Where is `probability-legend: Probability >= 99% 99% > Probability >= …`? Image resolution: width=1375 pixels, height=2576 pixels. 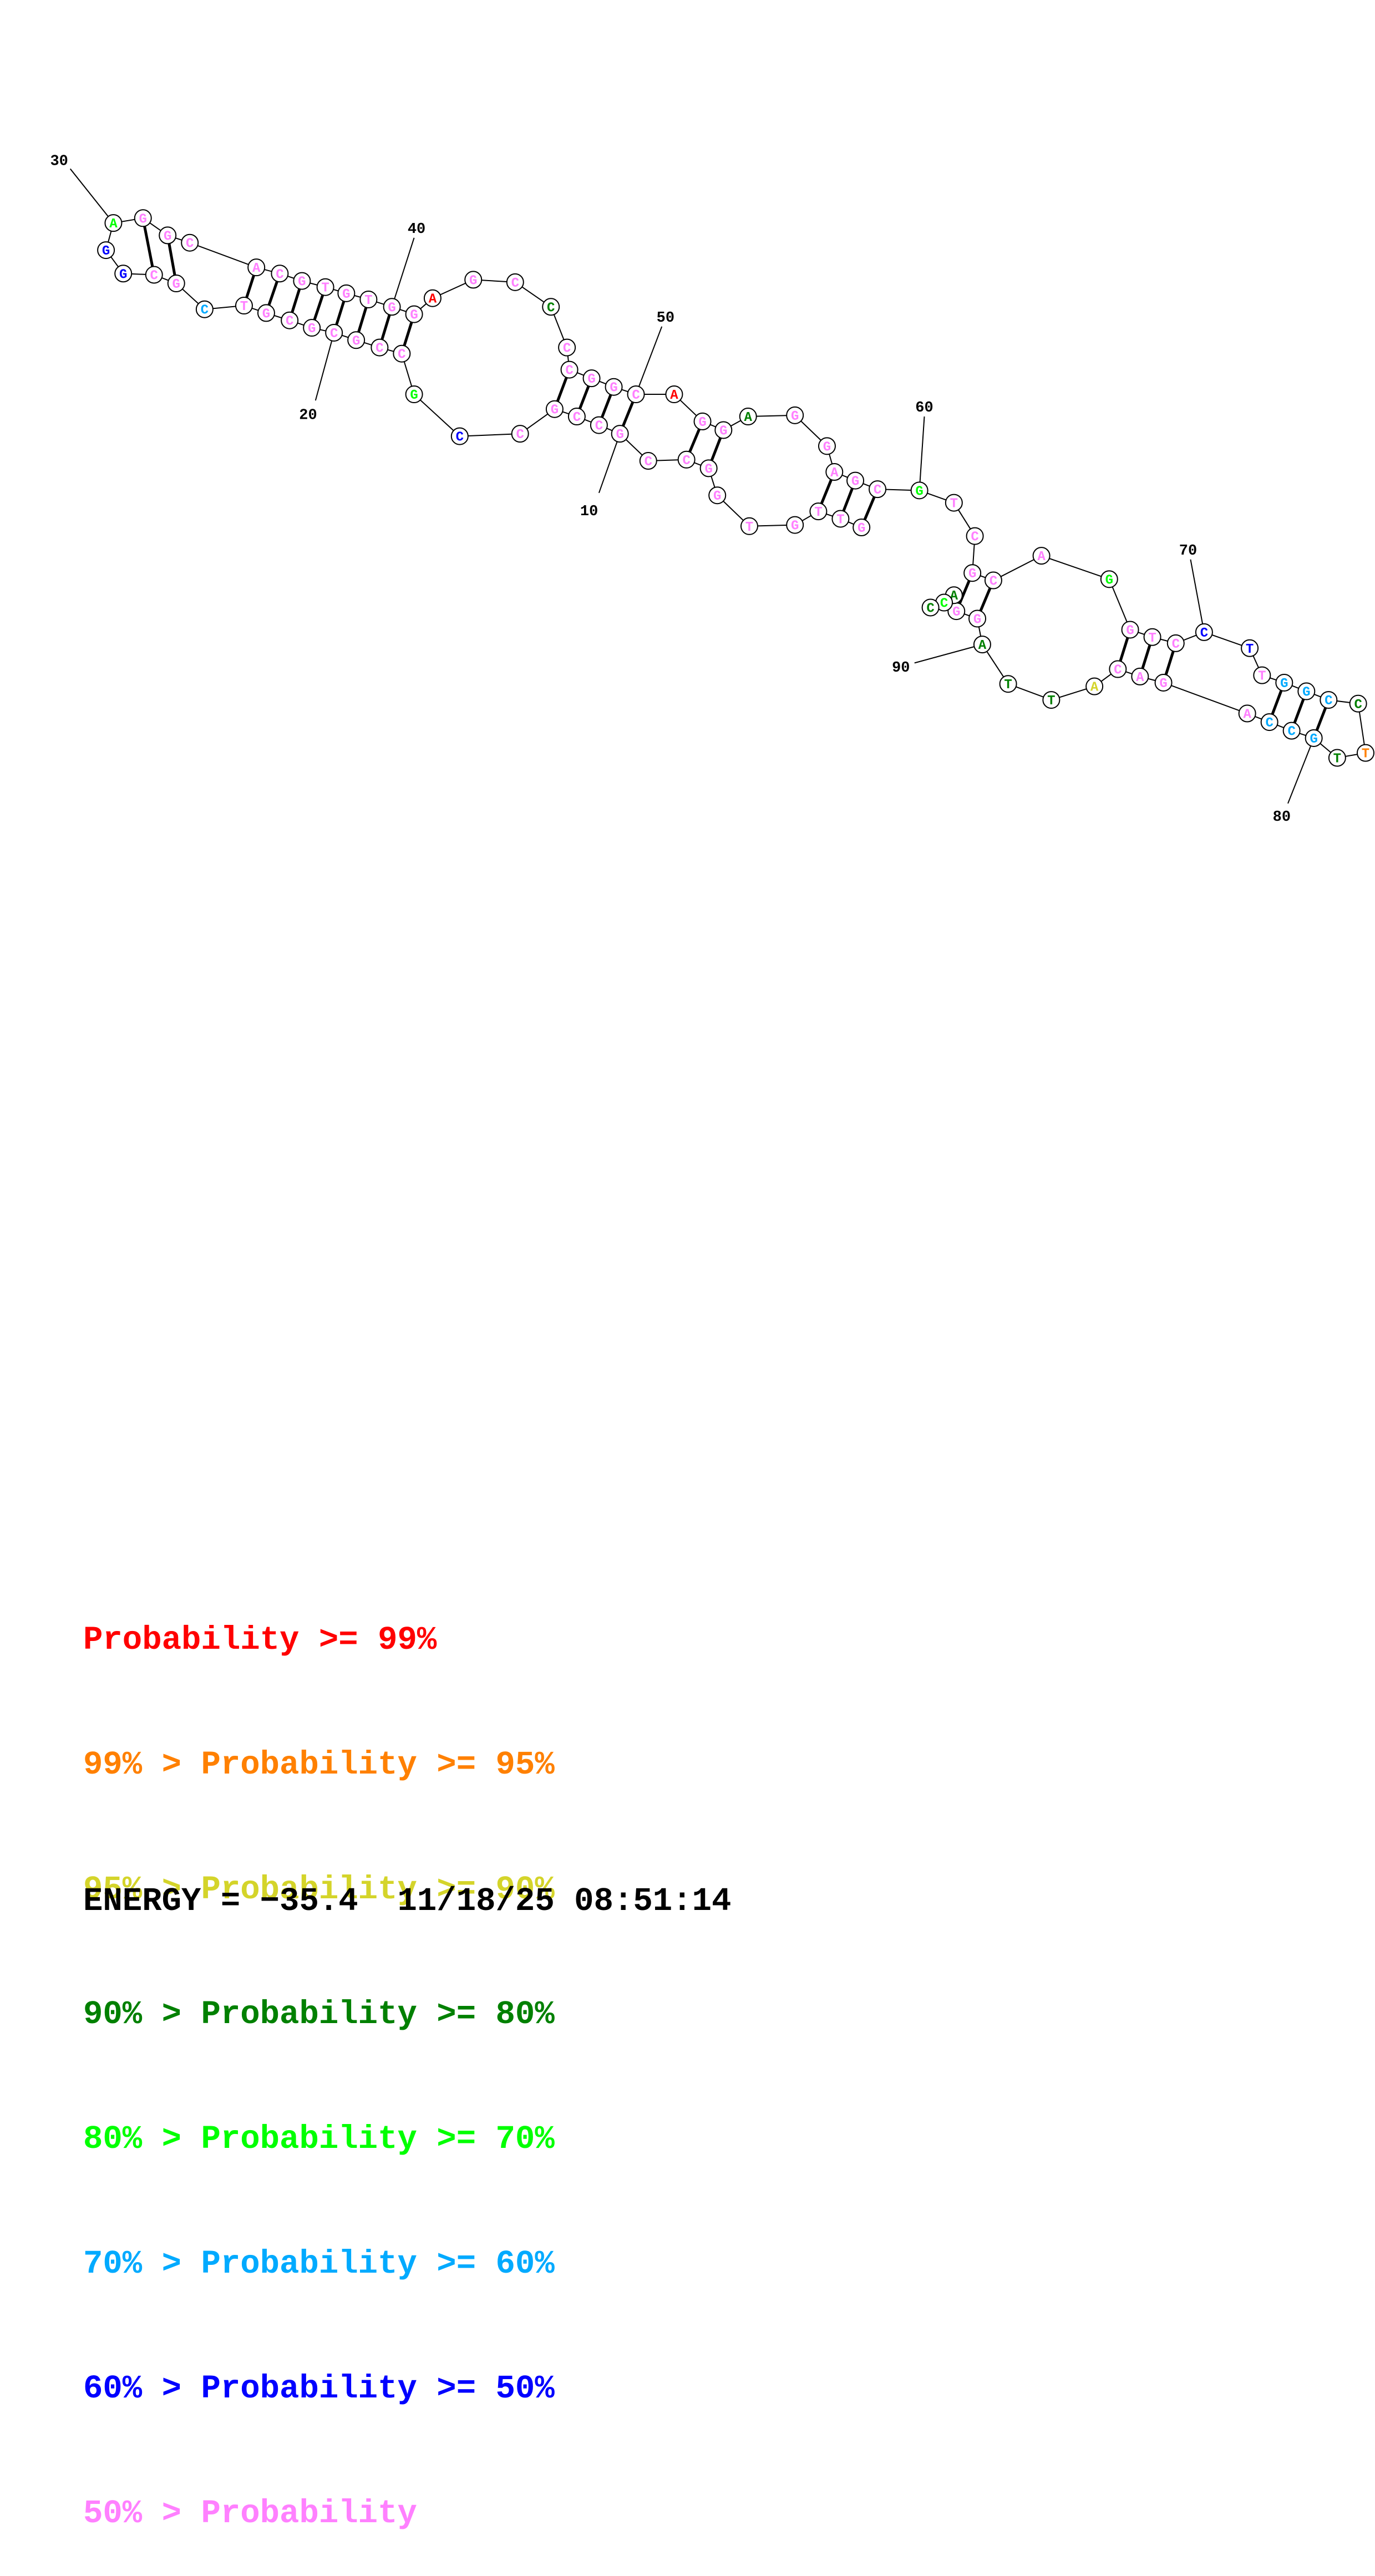
probability-legend: Probability >= 99% 99% > Probability >= … is located at coordinates (319, 2056).